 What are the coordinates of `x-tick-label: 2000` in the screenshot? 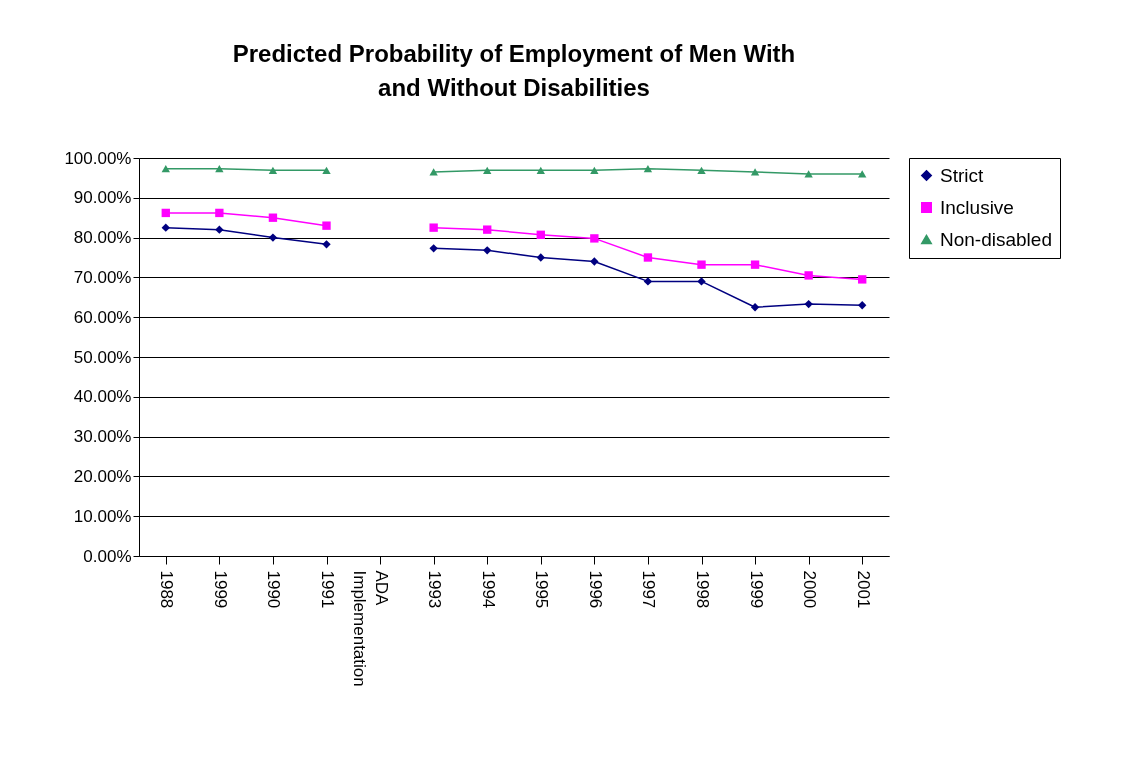 It's located at (810, 589).